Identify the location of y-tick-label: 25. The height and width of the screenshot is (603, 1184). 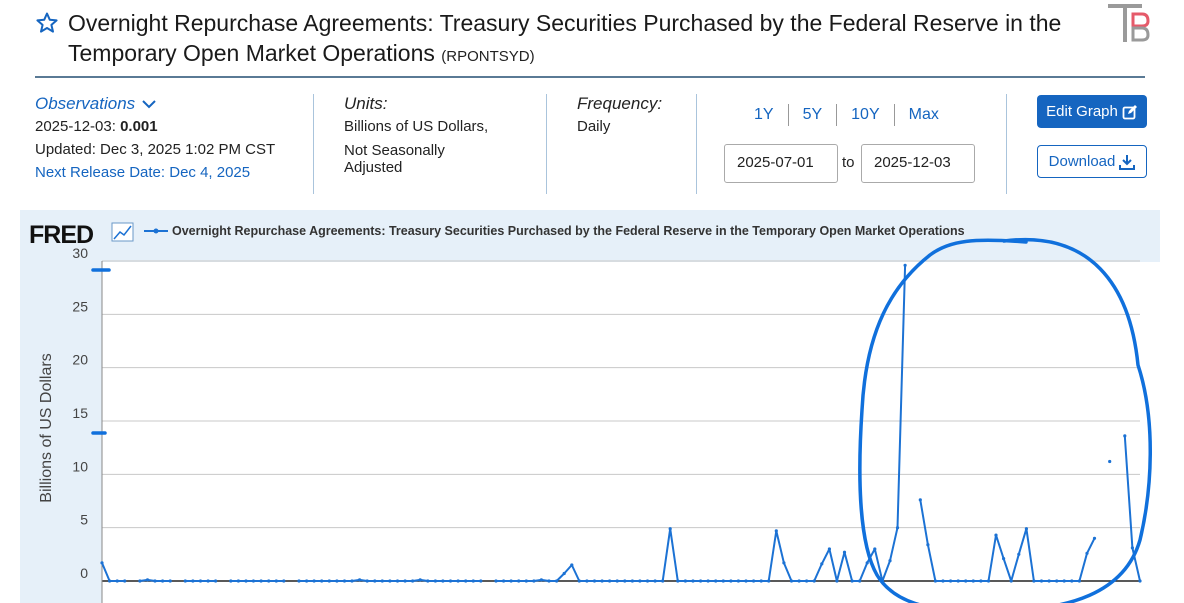
(80, 306).